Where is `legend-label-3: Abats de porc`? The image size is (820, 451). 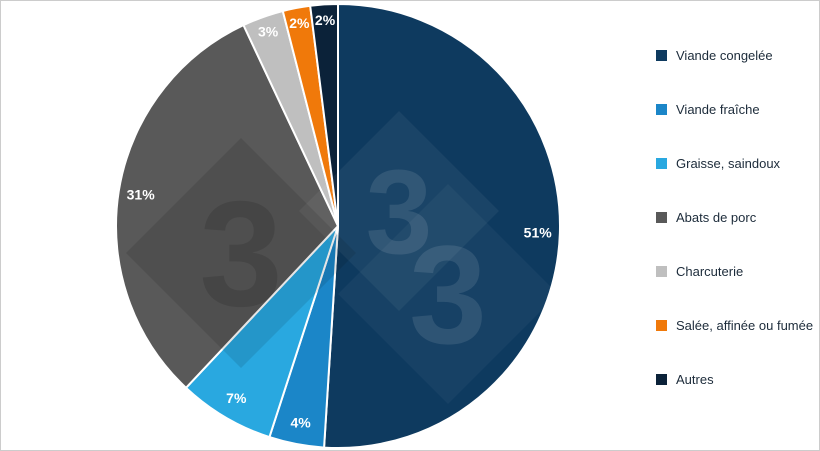
legend-label-3: Abats de porc is located at coordinates (716, 217).